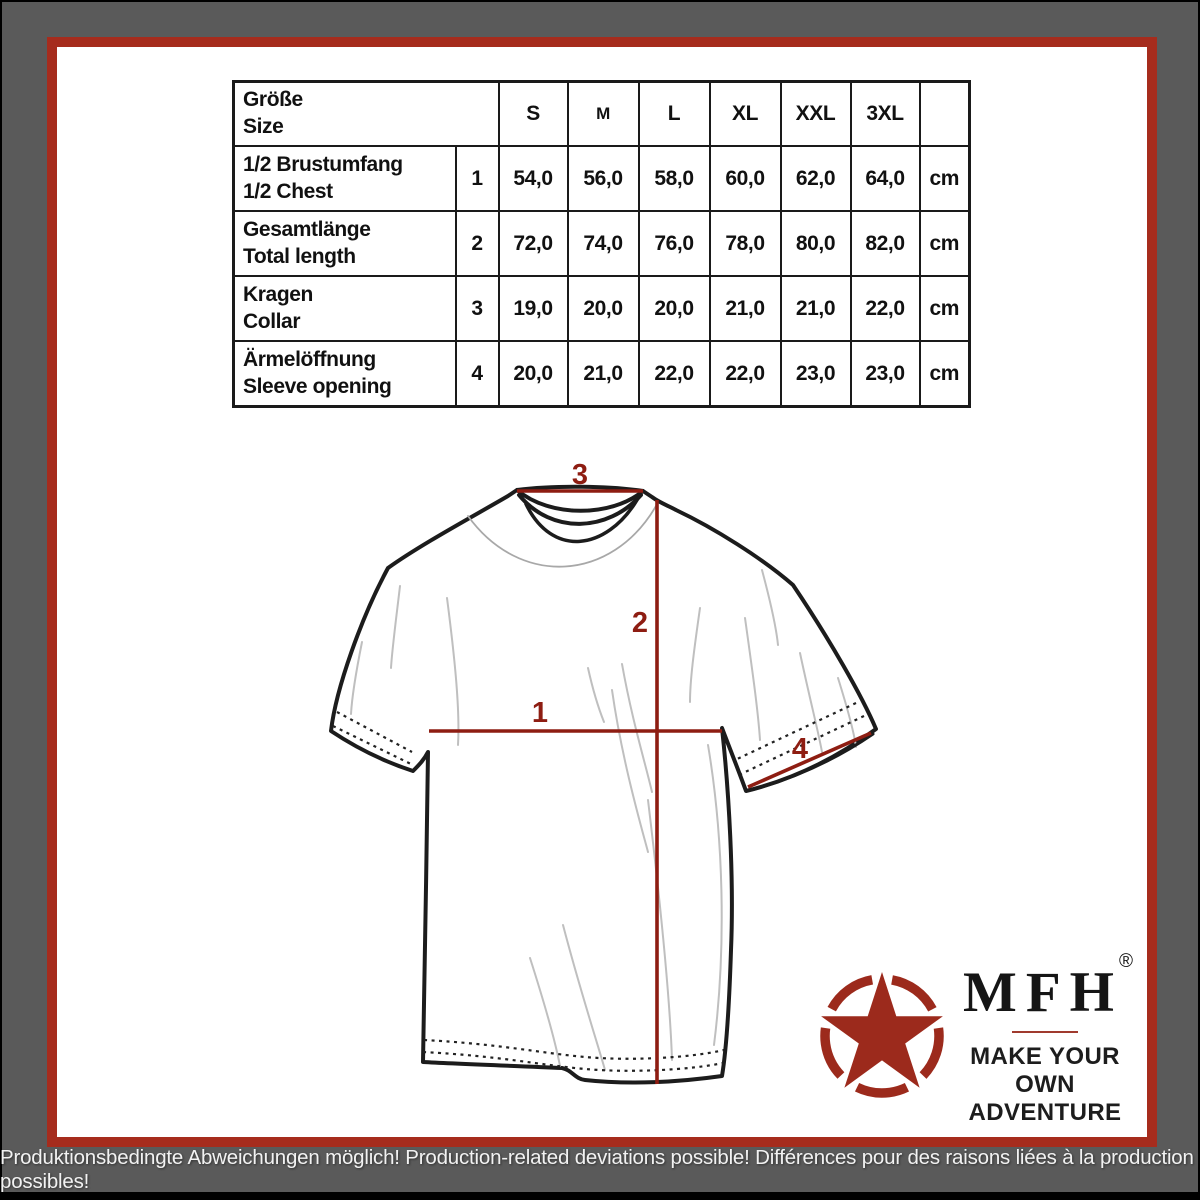 The image size is (1200, 1200). I want to click on measurement-label-cell: Ärmelöffnung Sleeve opening, so click(344, 374).